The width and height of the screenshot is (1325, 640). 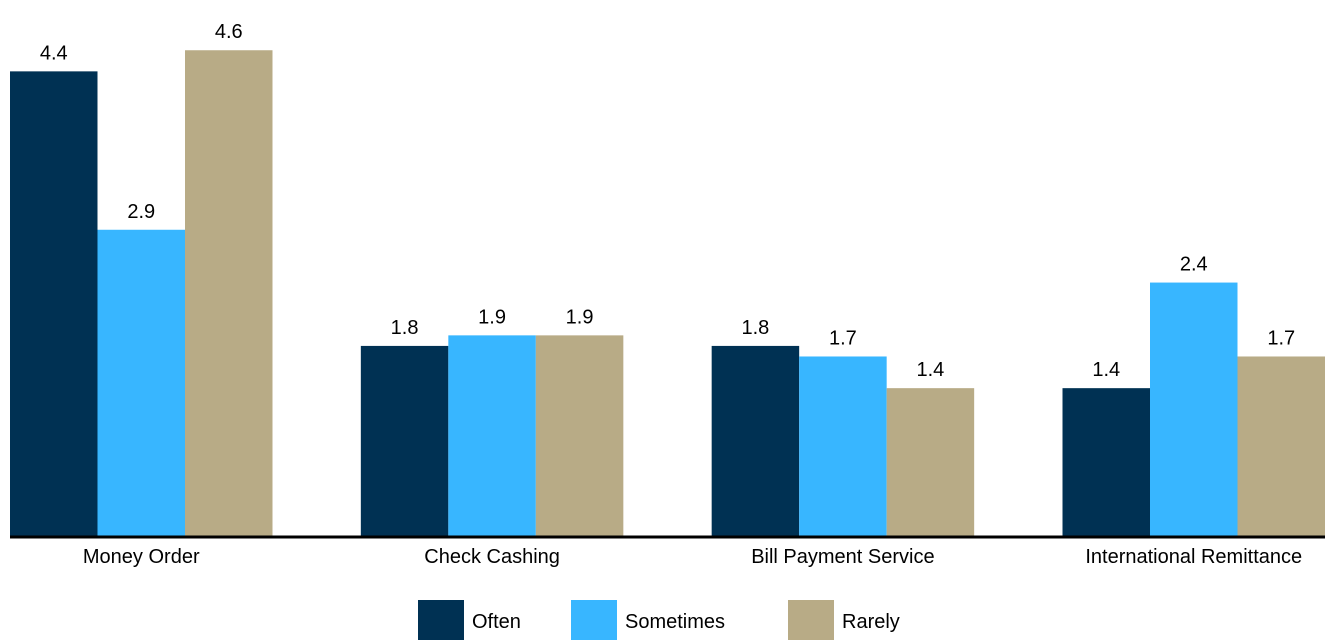 I want to click on category-label: International Remittance, so click(x=1193, y=557).